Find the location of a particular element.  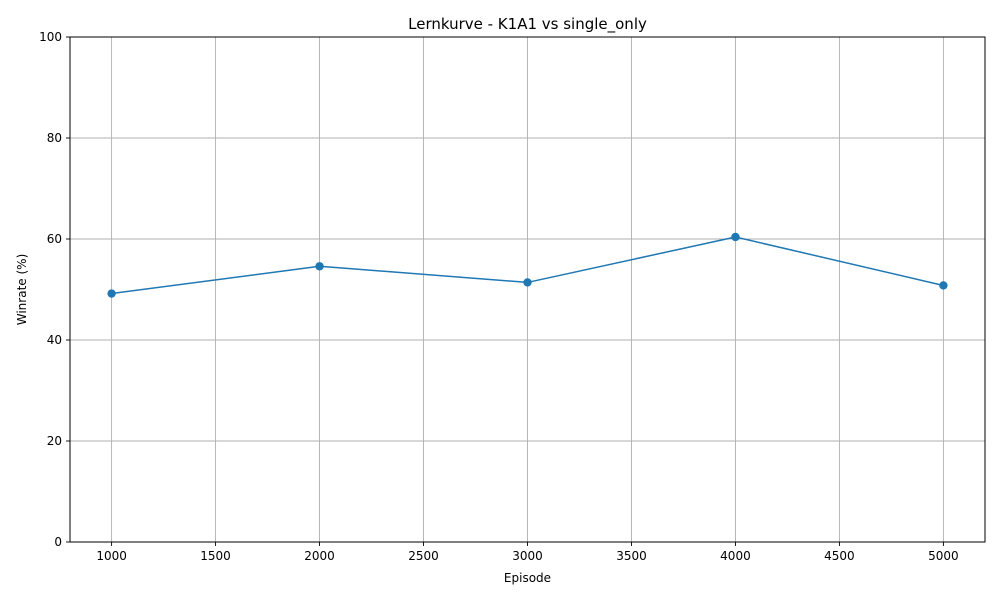

y-tick-label: 40 is located at coordinates (54, 340).